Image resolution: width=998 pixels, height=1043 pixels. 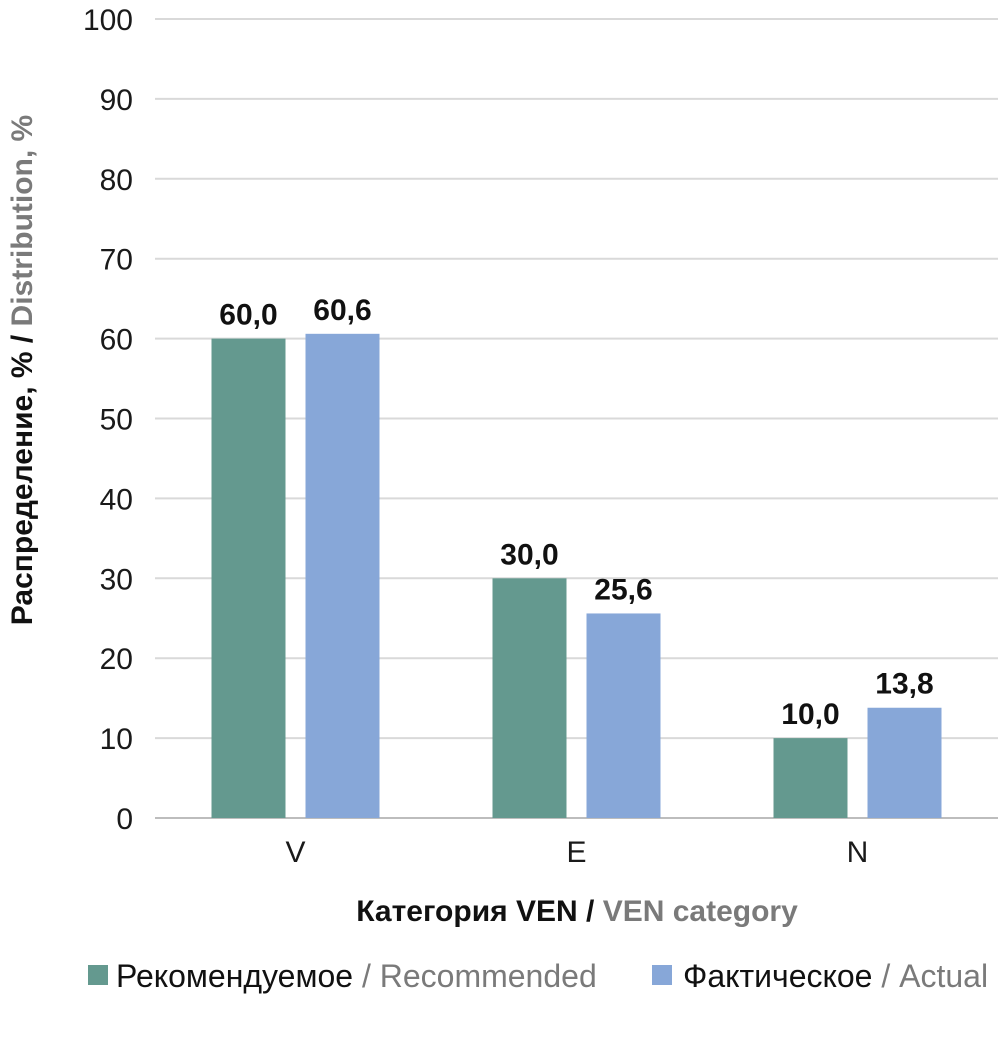 What do you see at coordinates (116, 340) in the screenshot?
I see `y-tick-label: 60` at bounding box center [116, 340].